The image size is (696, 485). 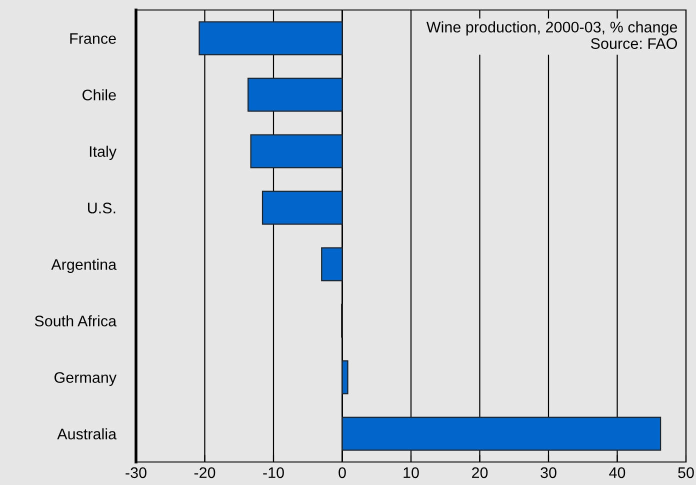 What do you see at coordinates (85, 379) in the screenshot?
I see `y-tick-label: Germany` at bounding box center [85, 379].